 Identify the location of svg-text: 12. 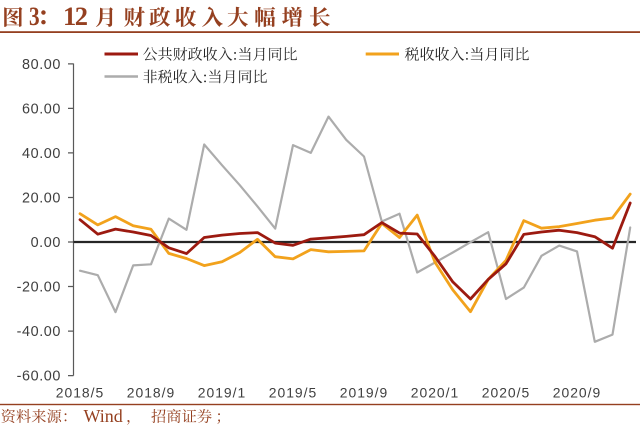
(75, 16).